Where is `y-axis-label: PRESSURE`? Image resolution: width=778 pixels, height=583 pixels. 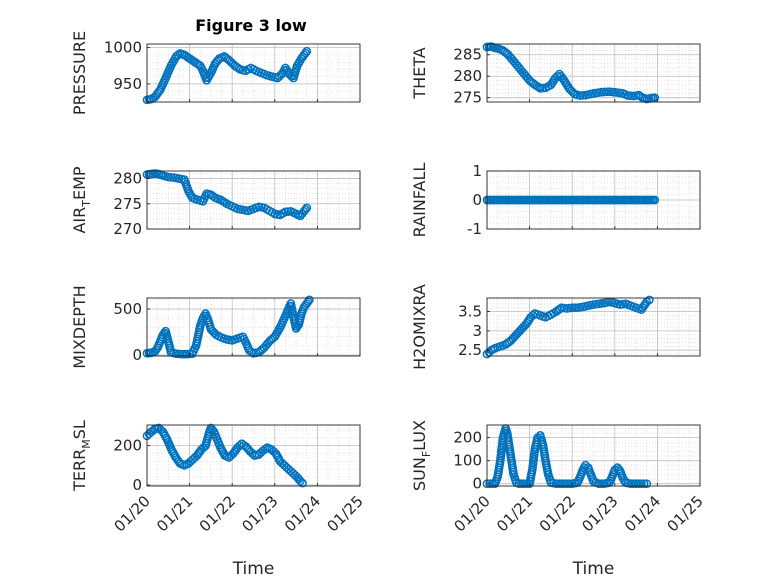 y-axis-label: PRESSURE is located at coordinates (79, 73).